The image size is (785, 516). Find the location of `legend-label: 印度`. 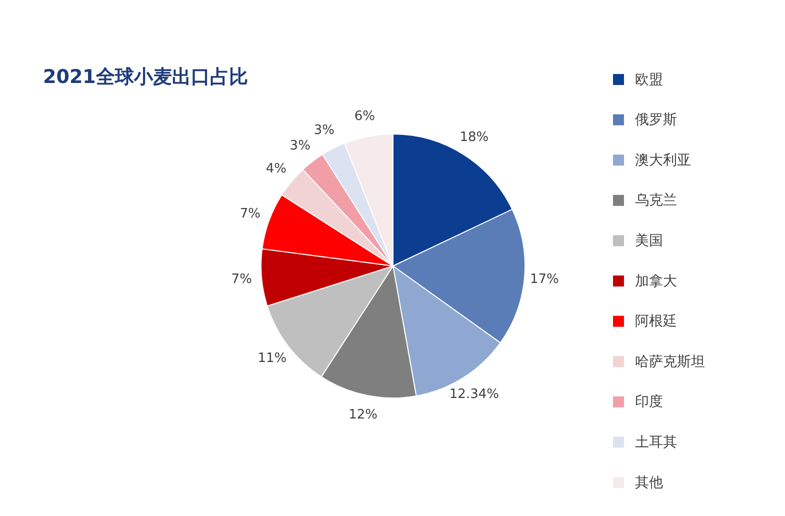

legend-label: 印度 is located at coordinates (649, 402).